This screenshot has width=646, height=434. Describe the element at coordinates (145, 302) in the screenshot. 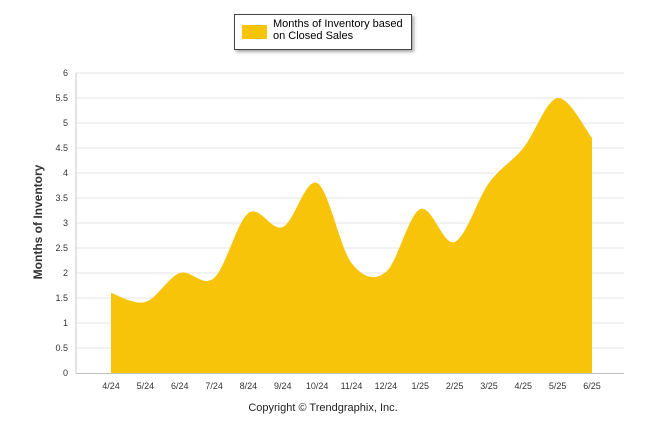

I see `data-point-5/24` at that location.